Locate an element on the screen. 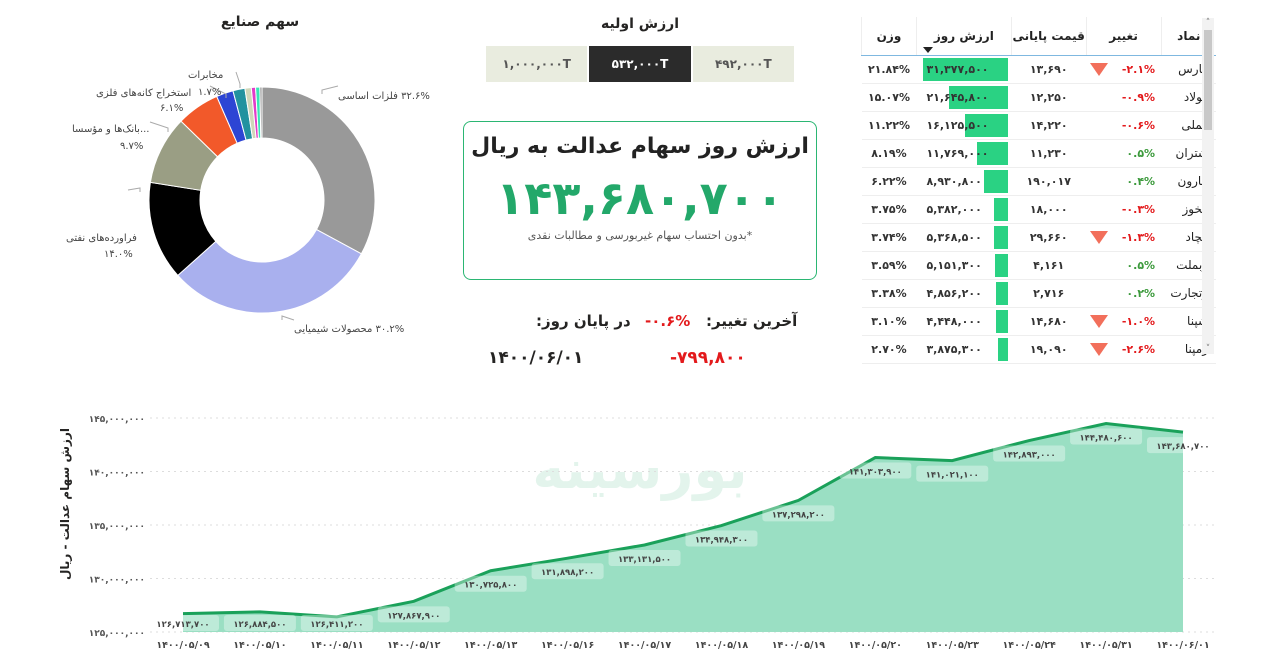 This screenshot has width=1280, height=666. data-label: ۱۲۶,۸۸۴,۵۰۰ is located at coordinates (259, 625).